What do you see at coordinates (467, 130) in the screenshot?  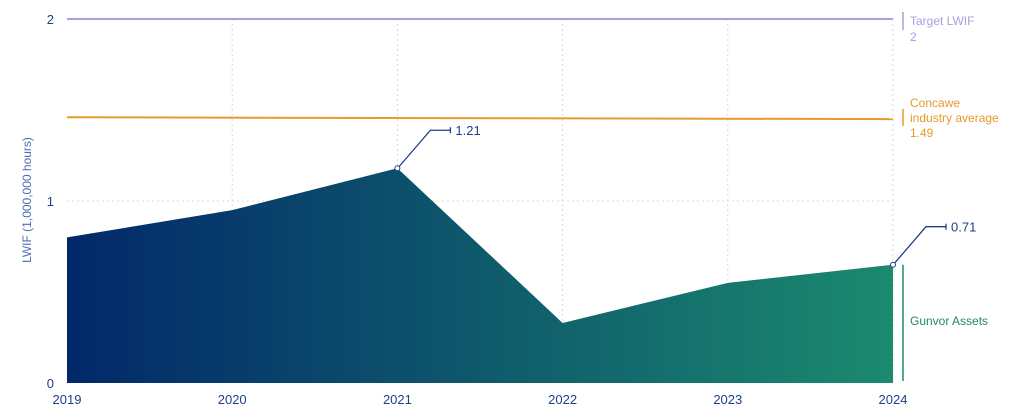 I see `data-label: 1.21` at bounding box center [467, 130].